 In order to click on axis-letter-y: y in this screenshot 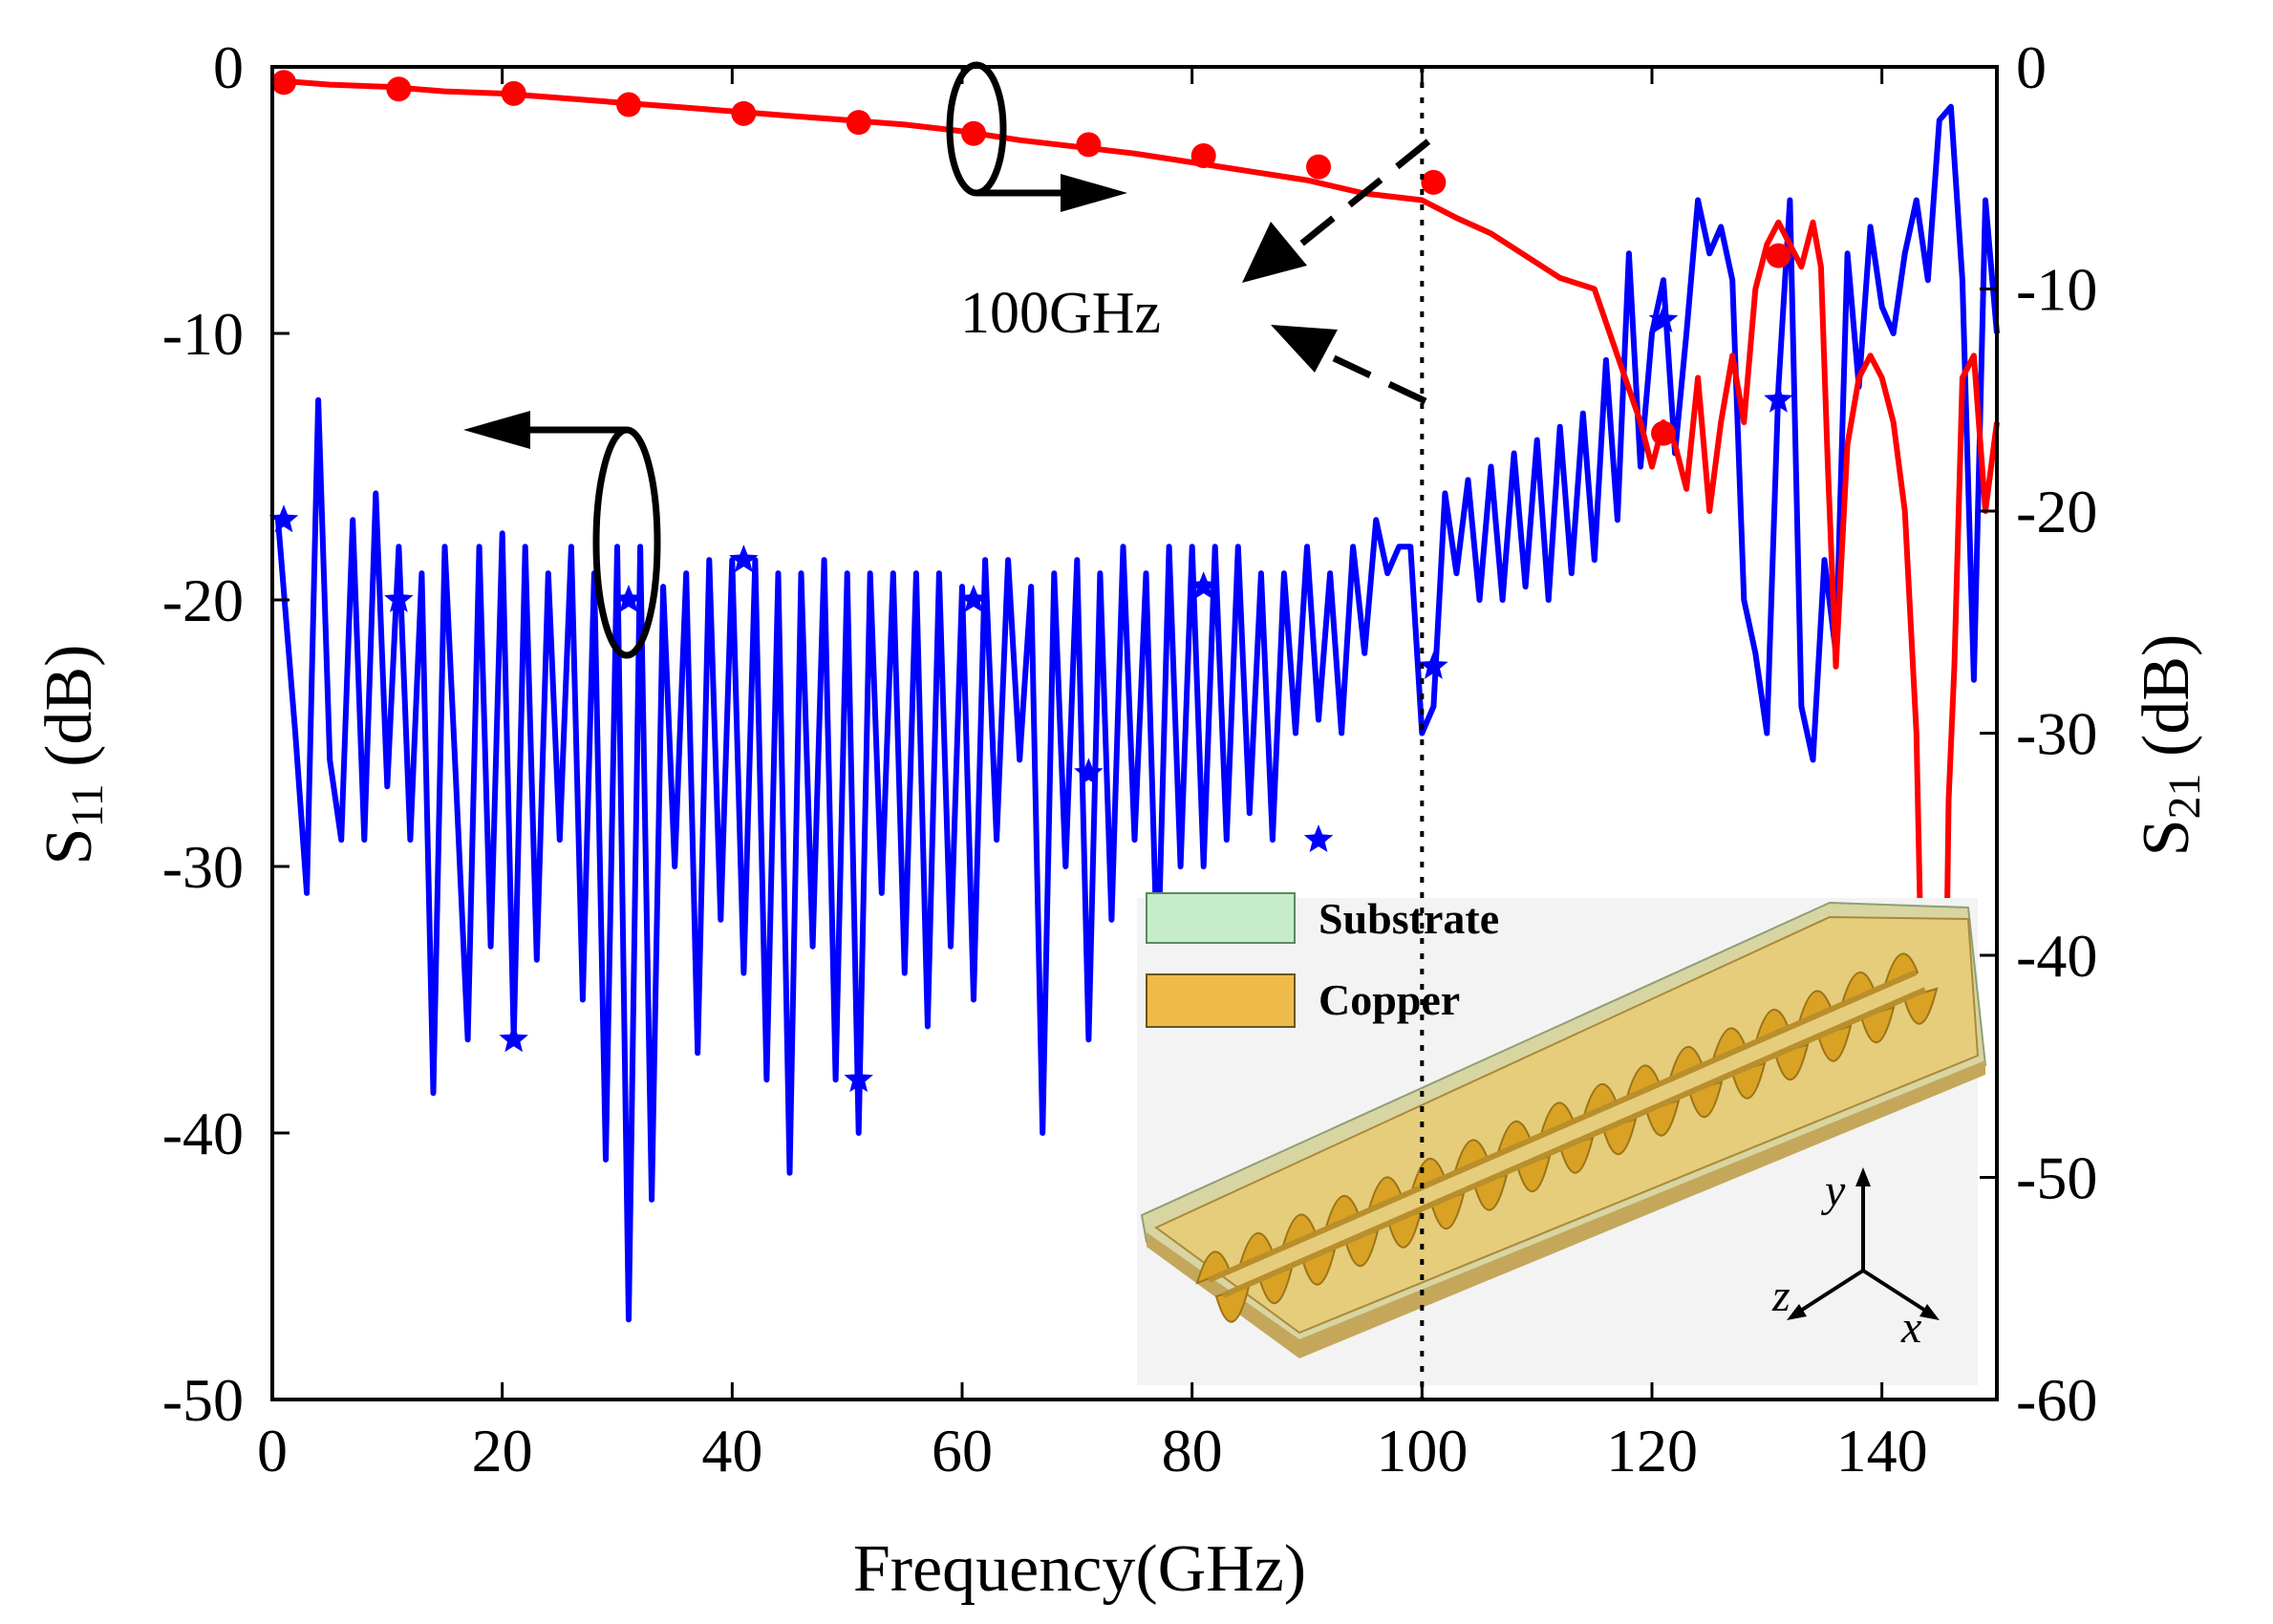, I will do `click(1833, 1191)`.